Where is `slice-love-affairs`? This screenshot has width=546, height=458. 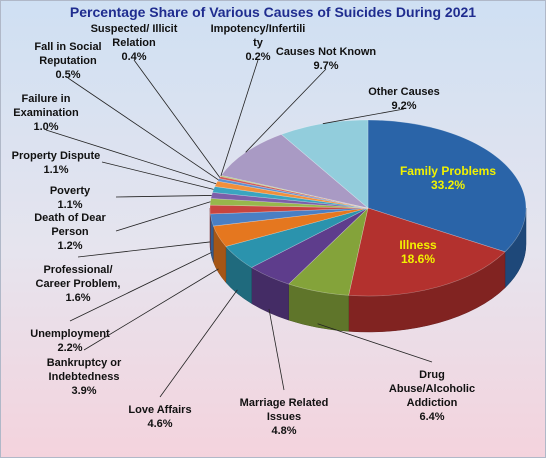
slice-love-affairs is located at coordinates (297, 237).